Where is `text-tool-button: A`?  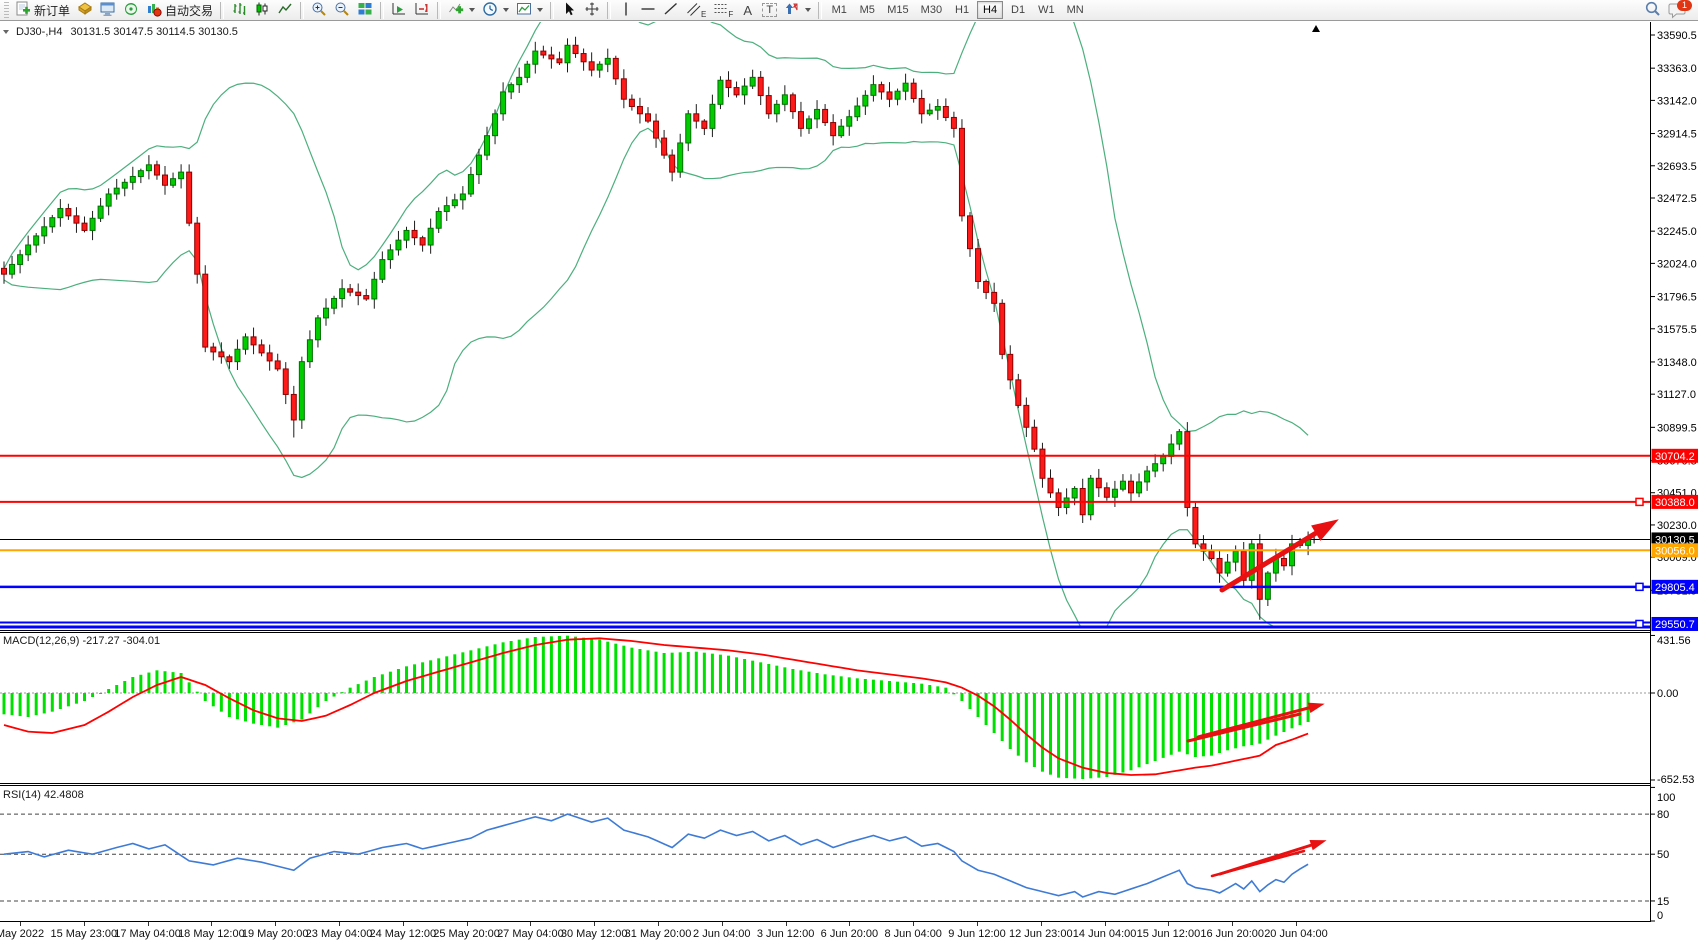
text-tool-button: A is located at coordinates (747, 10).